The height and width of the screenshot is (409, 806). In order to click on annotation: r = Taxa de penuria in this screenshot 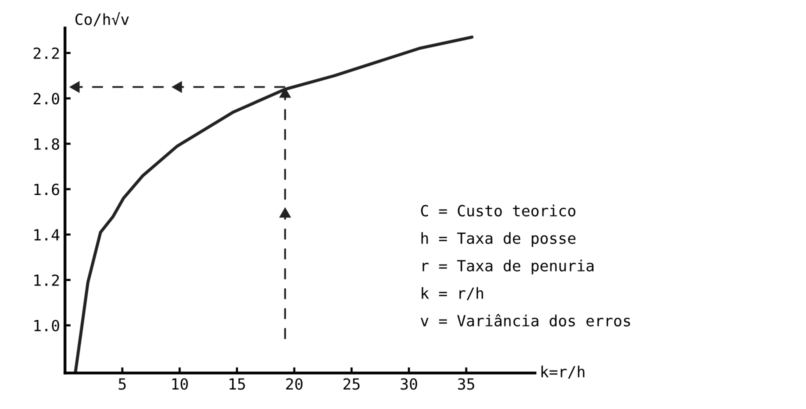, I will do `click(508, 267)`.